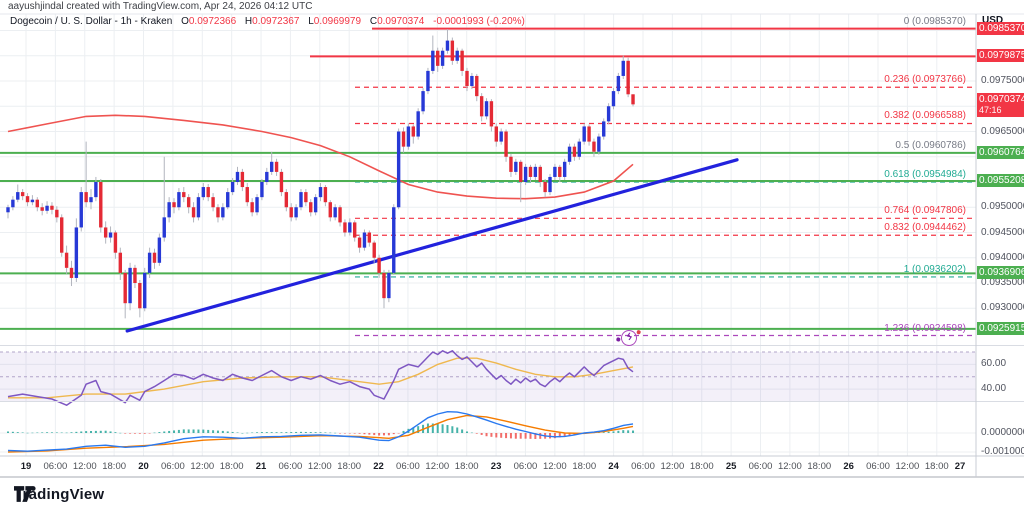  I want to click on resistance-price-label: 0.0985370, so click(1000, 28).